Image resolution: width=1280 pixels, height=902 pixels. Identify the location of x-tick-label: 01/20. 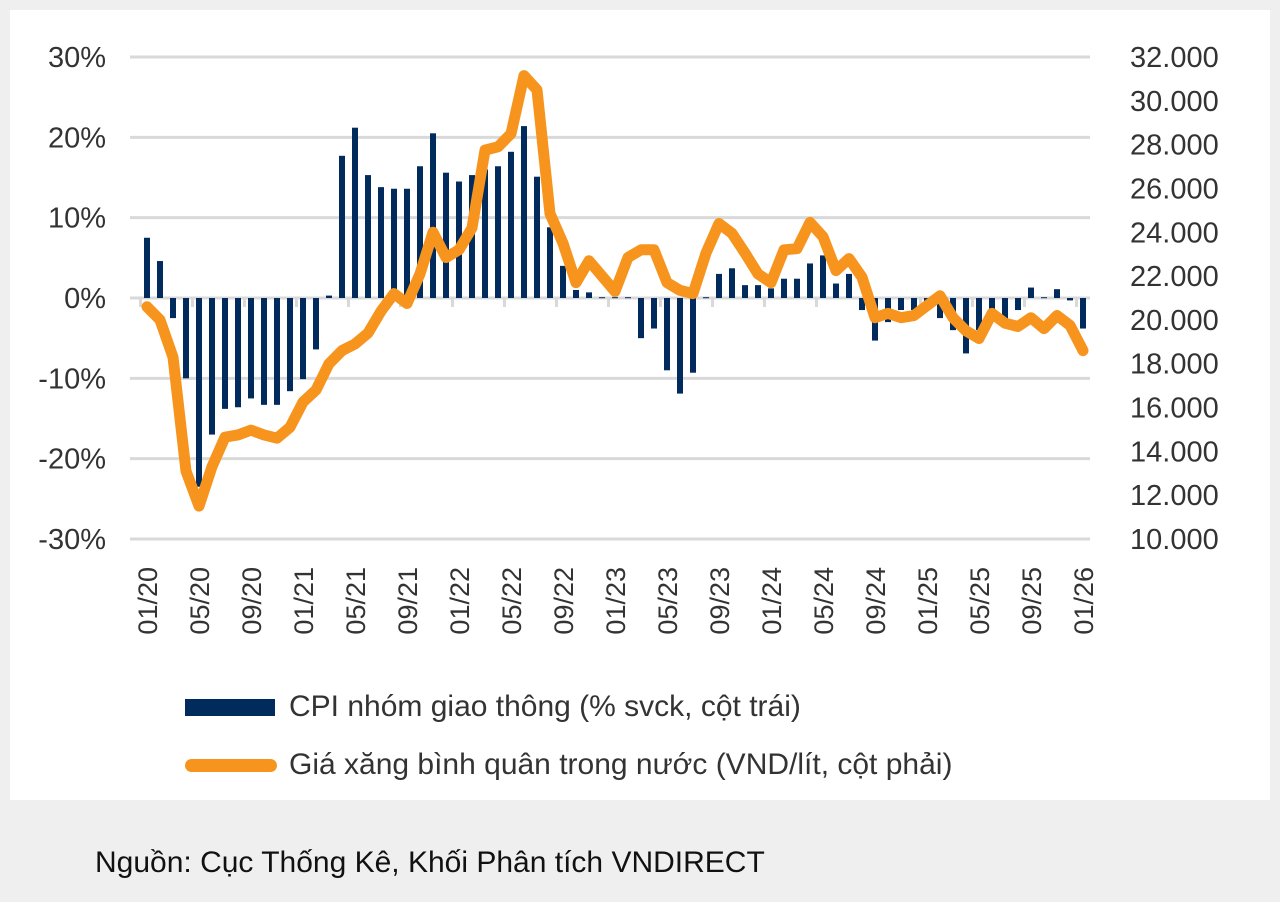
(148, 601).